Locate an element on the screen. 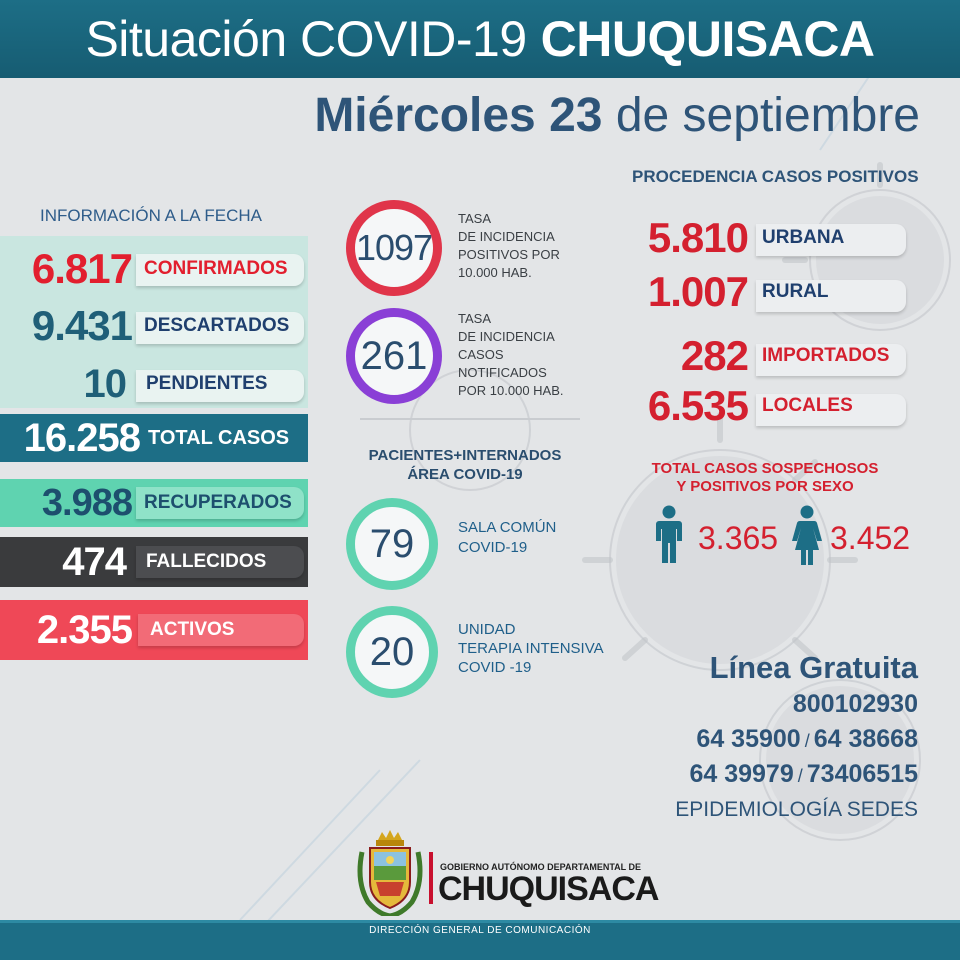 This screenshot has height=960, width=960. sala-comun-value: 79 is located at coordinates (392, 543).